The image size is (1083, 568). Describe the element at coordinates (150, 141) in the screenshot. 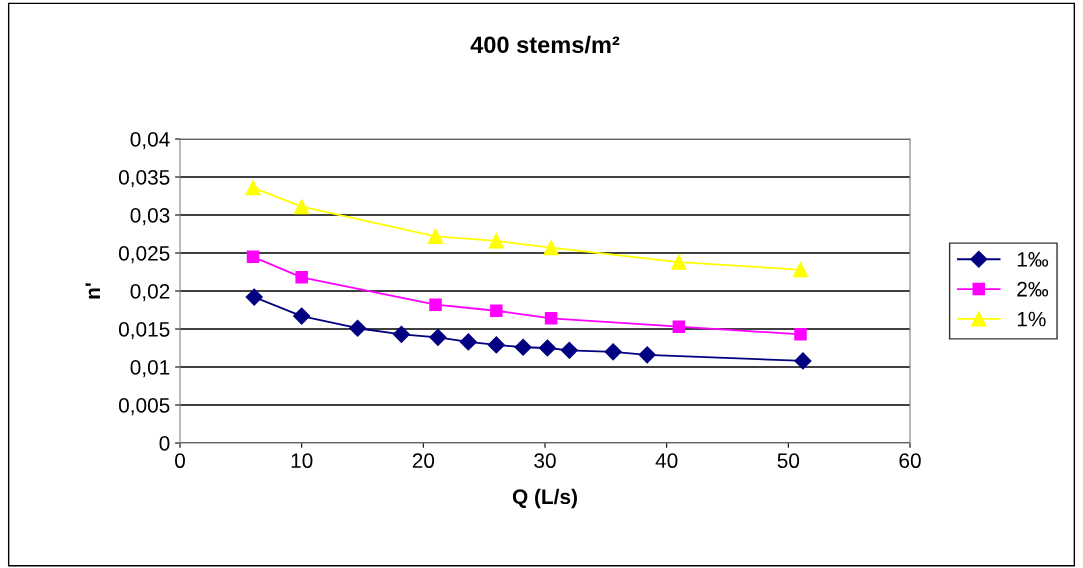

I see `y-tick-label: 0,04` at that location.